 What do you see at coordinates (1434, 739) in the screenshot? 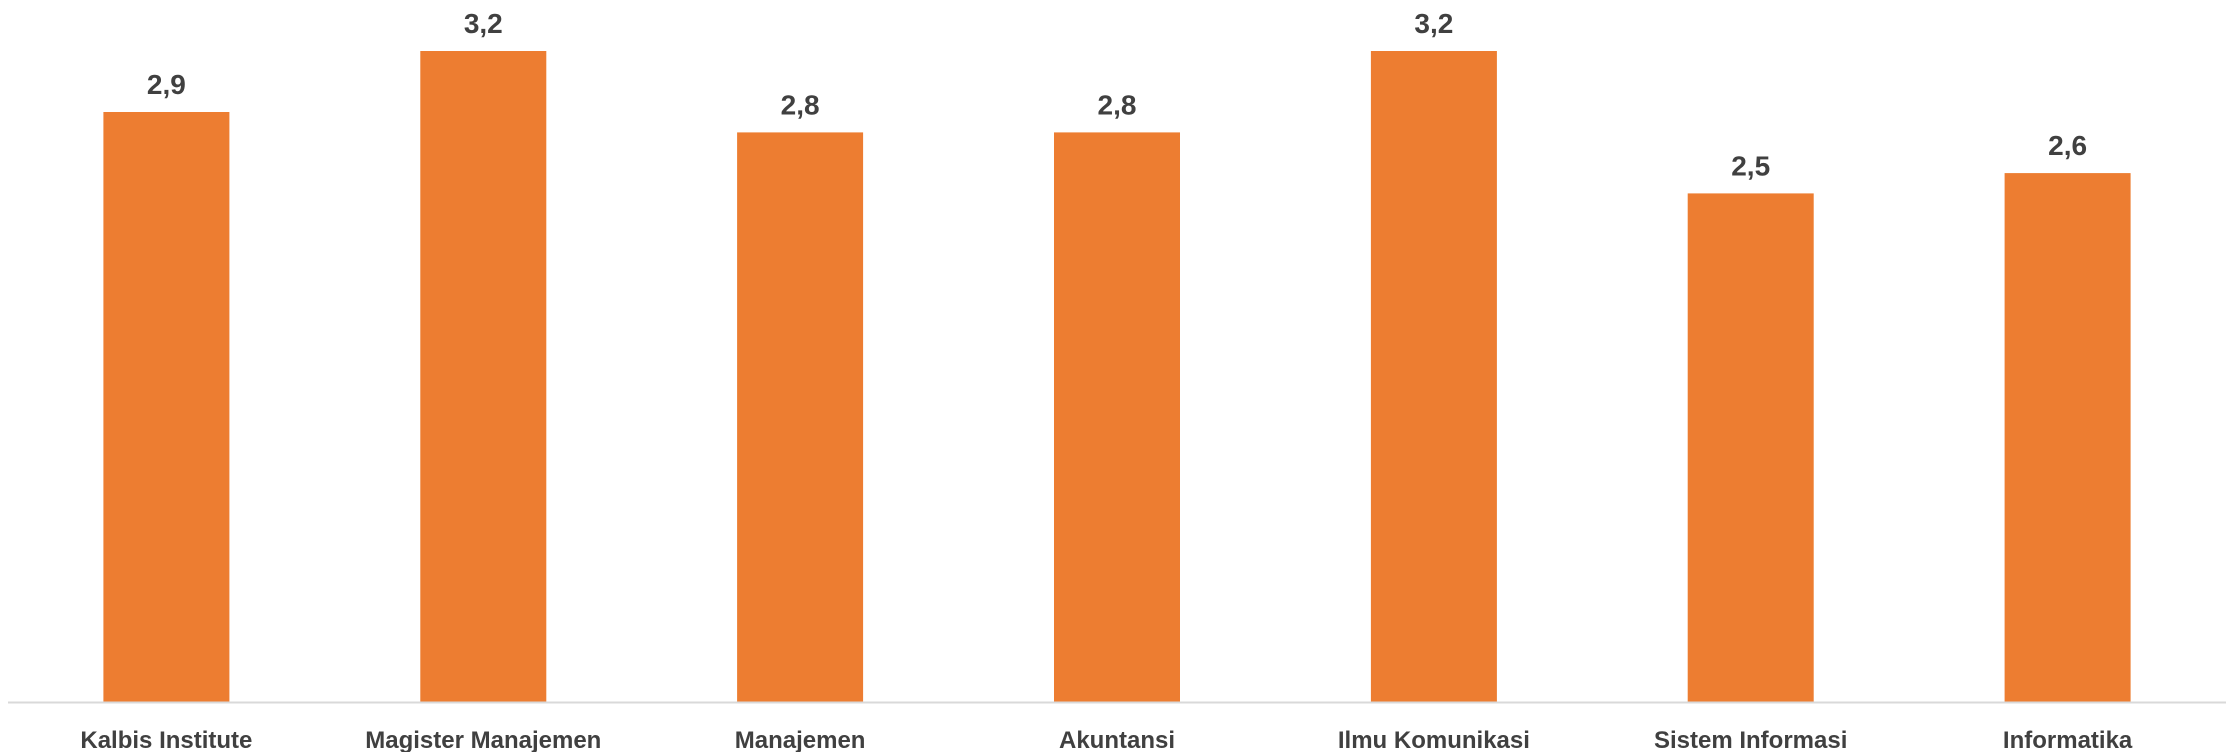
I see `category-label-5: Ilmu Komunikasi` at bounding box center [1434, 739].